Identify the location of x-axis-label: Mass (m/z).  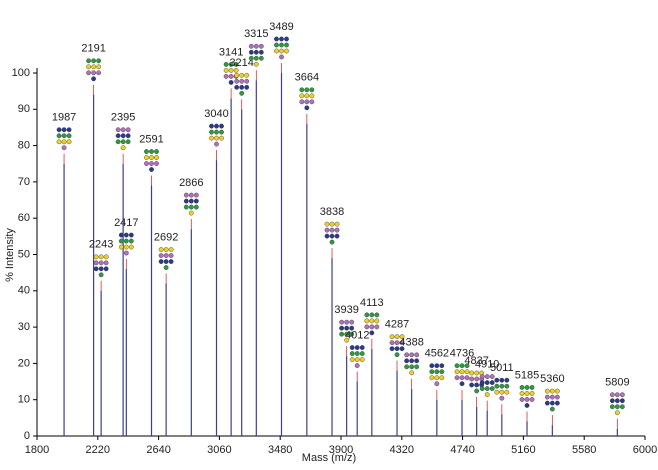
(329, 458).